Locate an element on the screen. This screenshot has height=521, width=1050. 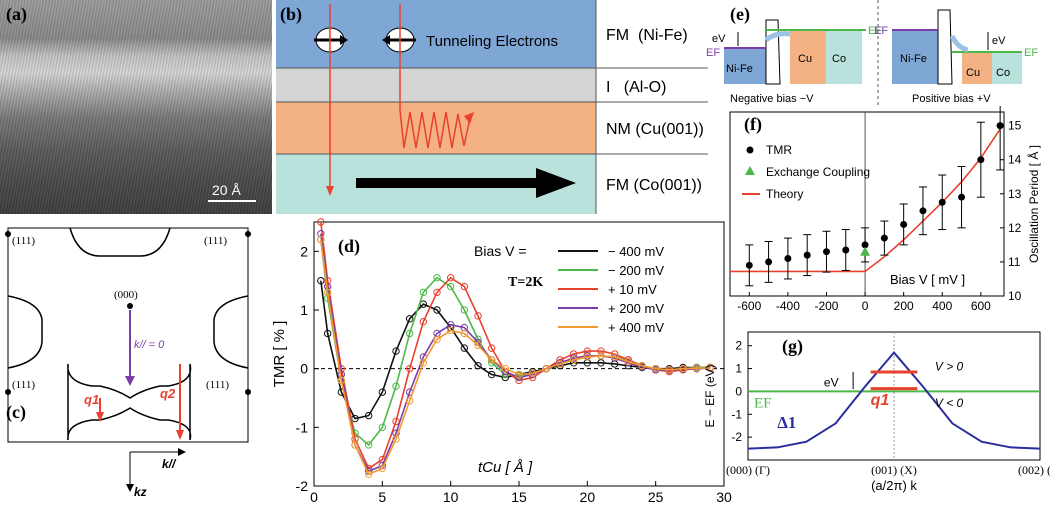
f-ytick-label-1: 11 is located at coordinates (1014, 262).